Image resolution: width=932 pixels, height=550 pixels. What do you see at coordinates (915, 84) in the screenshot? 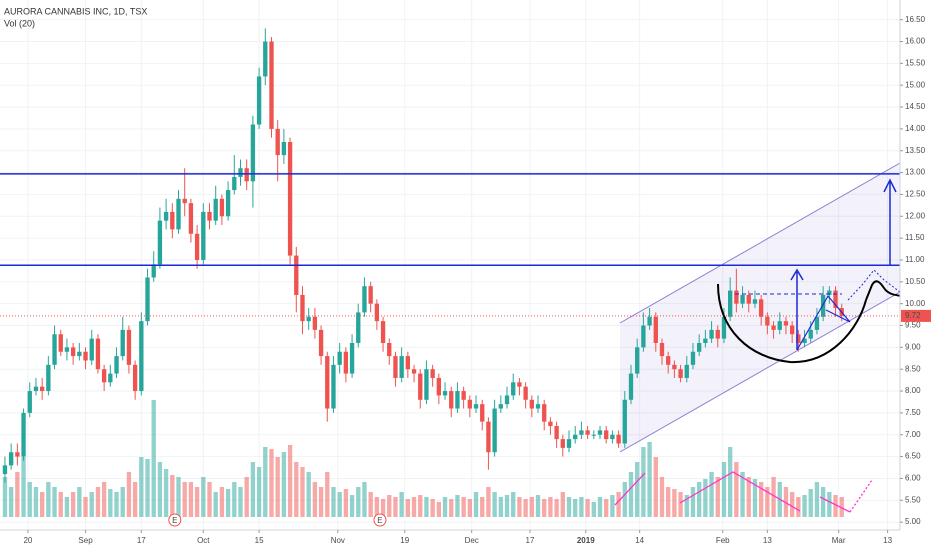
I see `y-tick-label: 15.00` at bounding box center [915, 84].